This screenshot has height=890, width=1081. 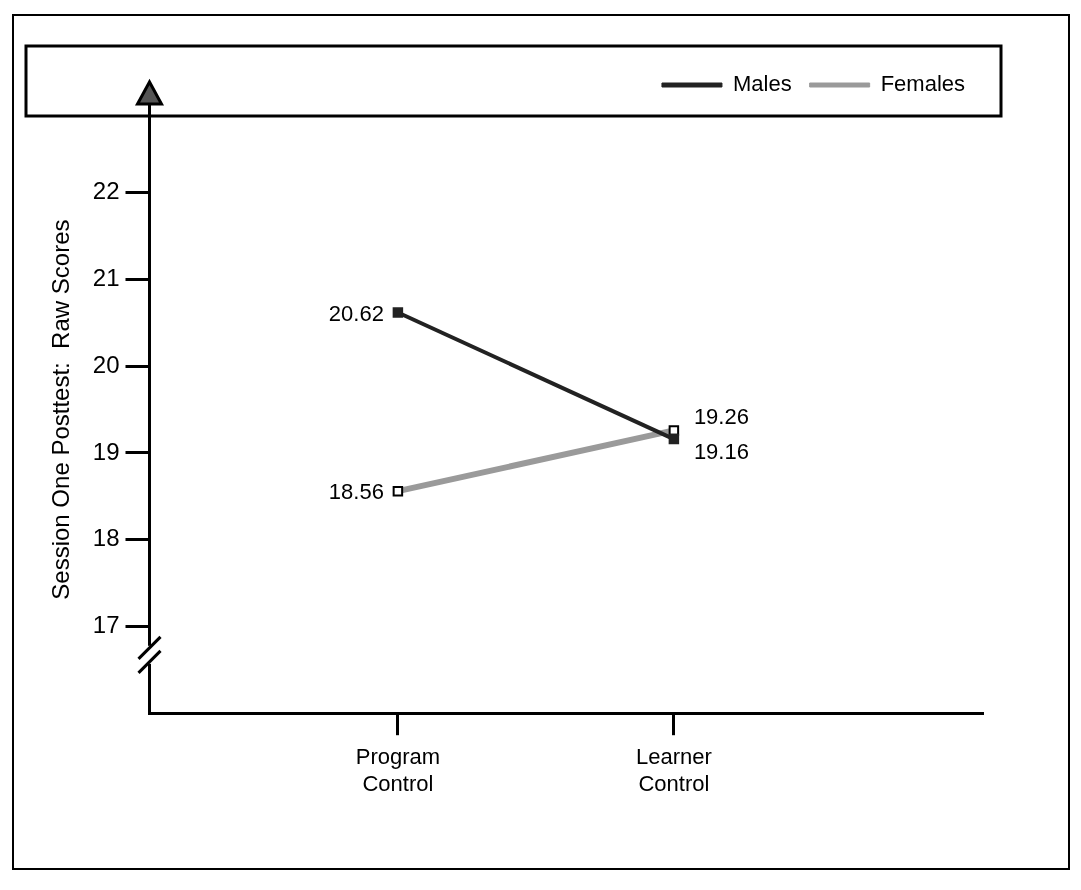 I want to click on legend-label: Females, so click(x=922, y=84).